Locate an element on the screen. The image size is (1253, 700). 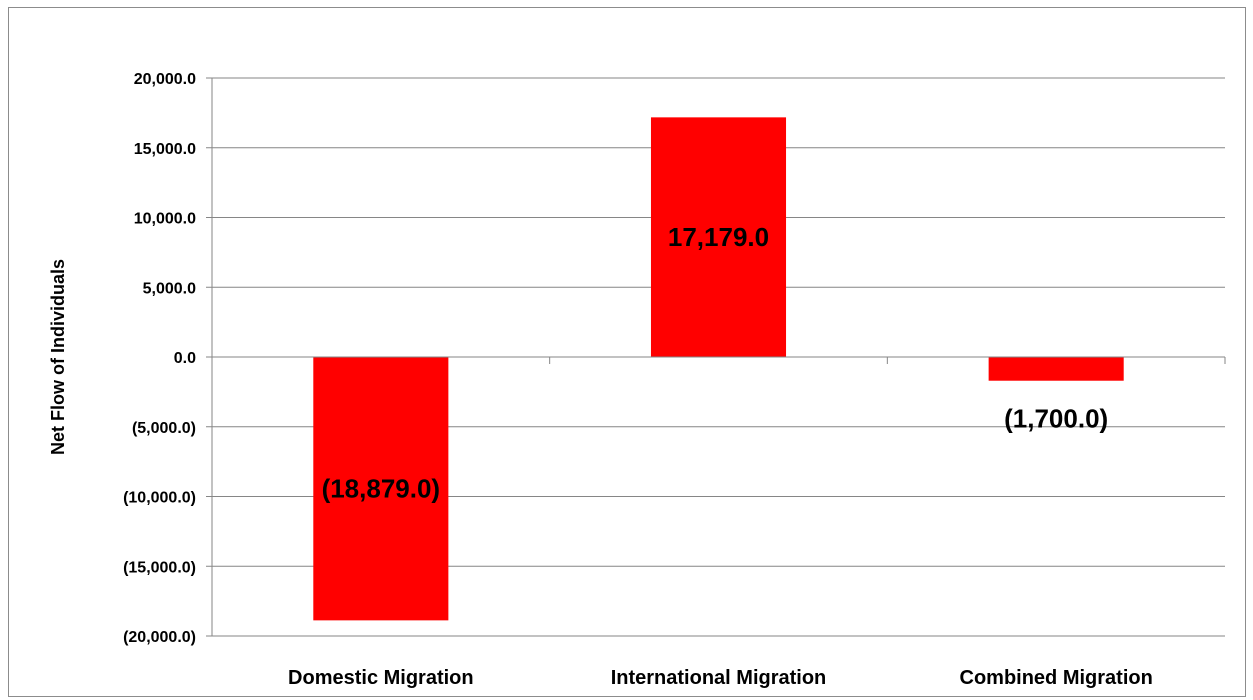
data-label: (1,700.0) is located at coordinates (1056, 419).